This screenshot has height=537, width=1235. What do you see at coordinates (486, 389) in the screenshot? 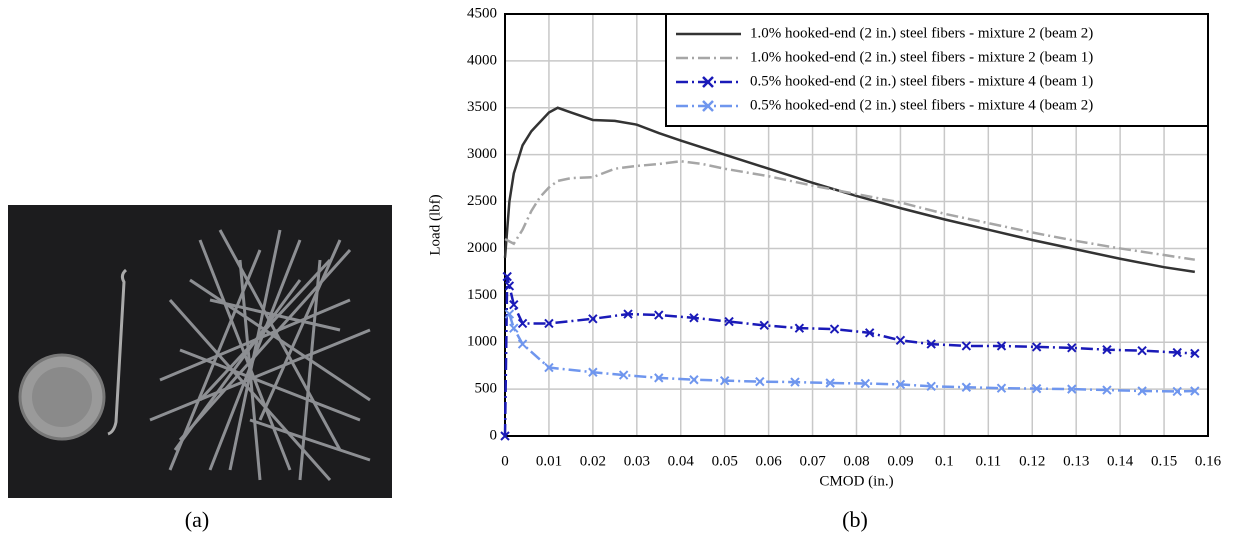
I see `y-tick-label: 500` at bounding box center [486, 389].